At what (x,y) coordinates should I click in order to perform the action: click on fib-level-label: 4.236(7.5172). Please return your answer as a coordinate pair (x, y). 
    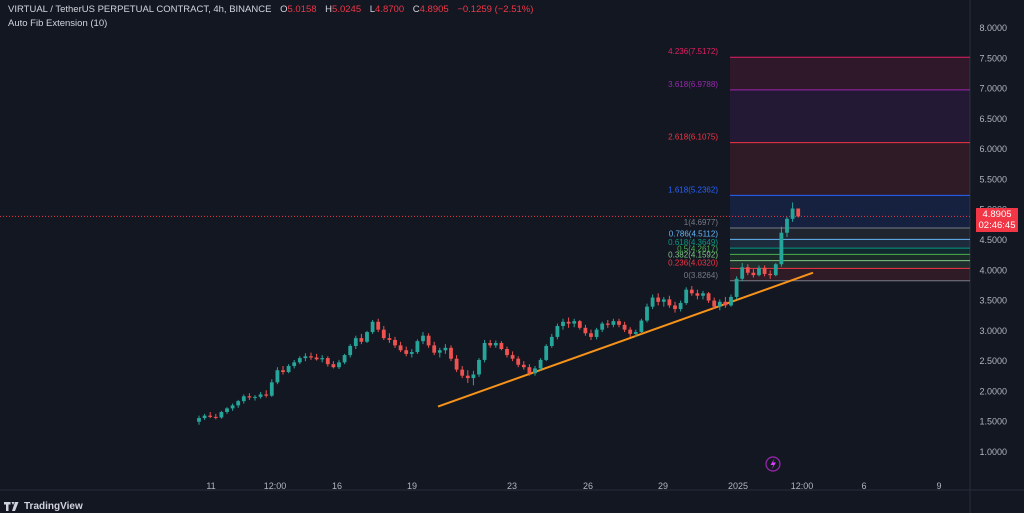
    Looking at the image, I should click on (693, 51).